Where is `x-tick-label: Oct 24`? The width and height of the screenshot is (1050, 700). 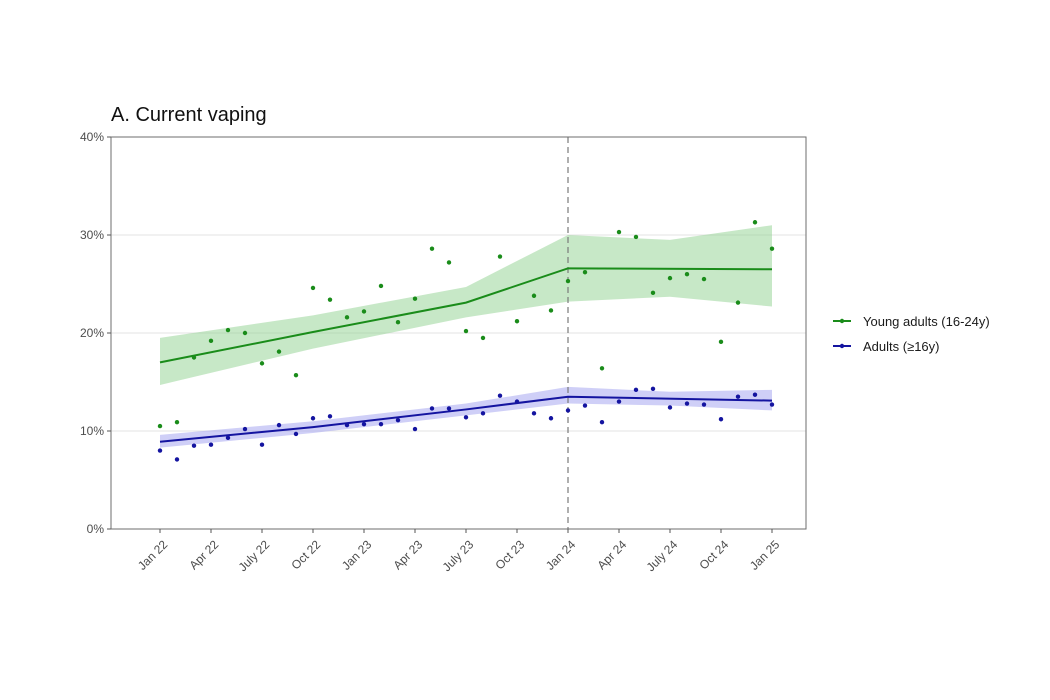
x-tick-label: Oct 24 is located at coordinates (713, 554).